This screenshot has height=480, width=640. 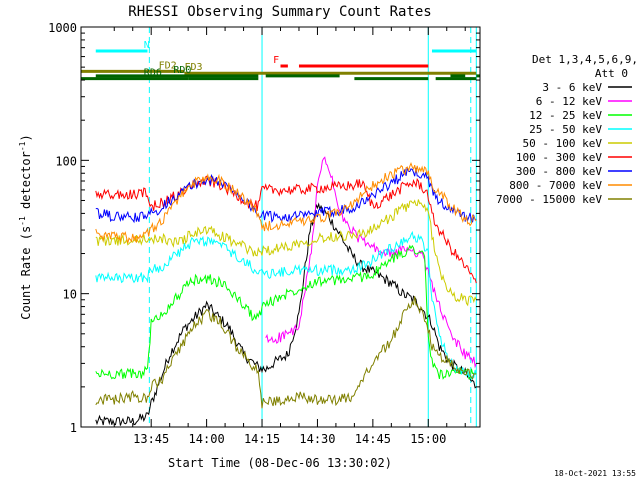 I want to click on x-tick-label: 13:45, so click(x=151, y=439).